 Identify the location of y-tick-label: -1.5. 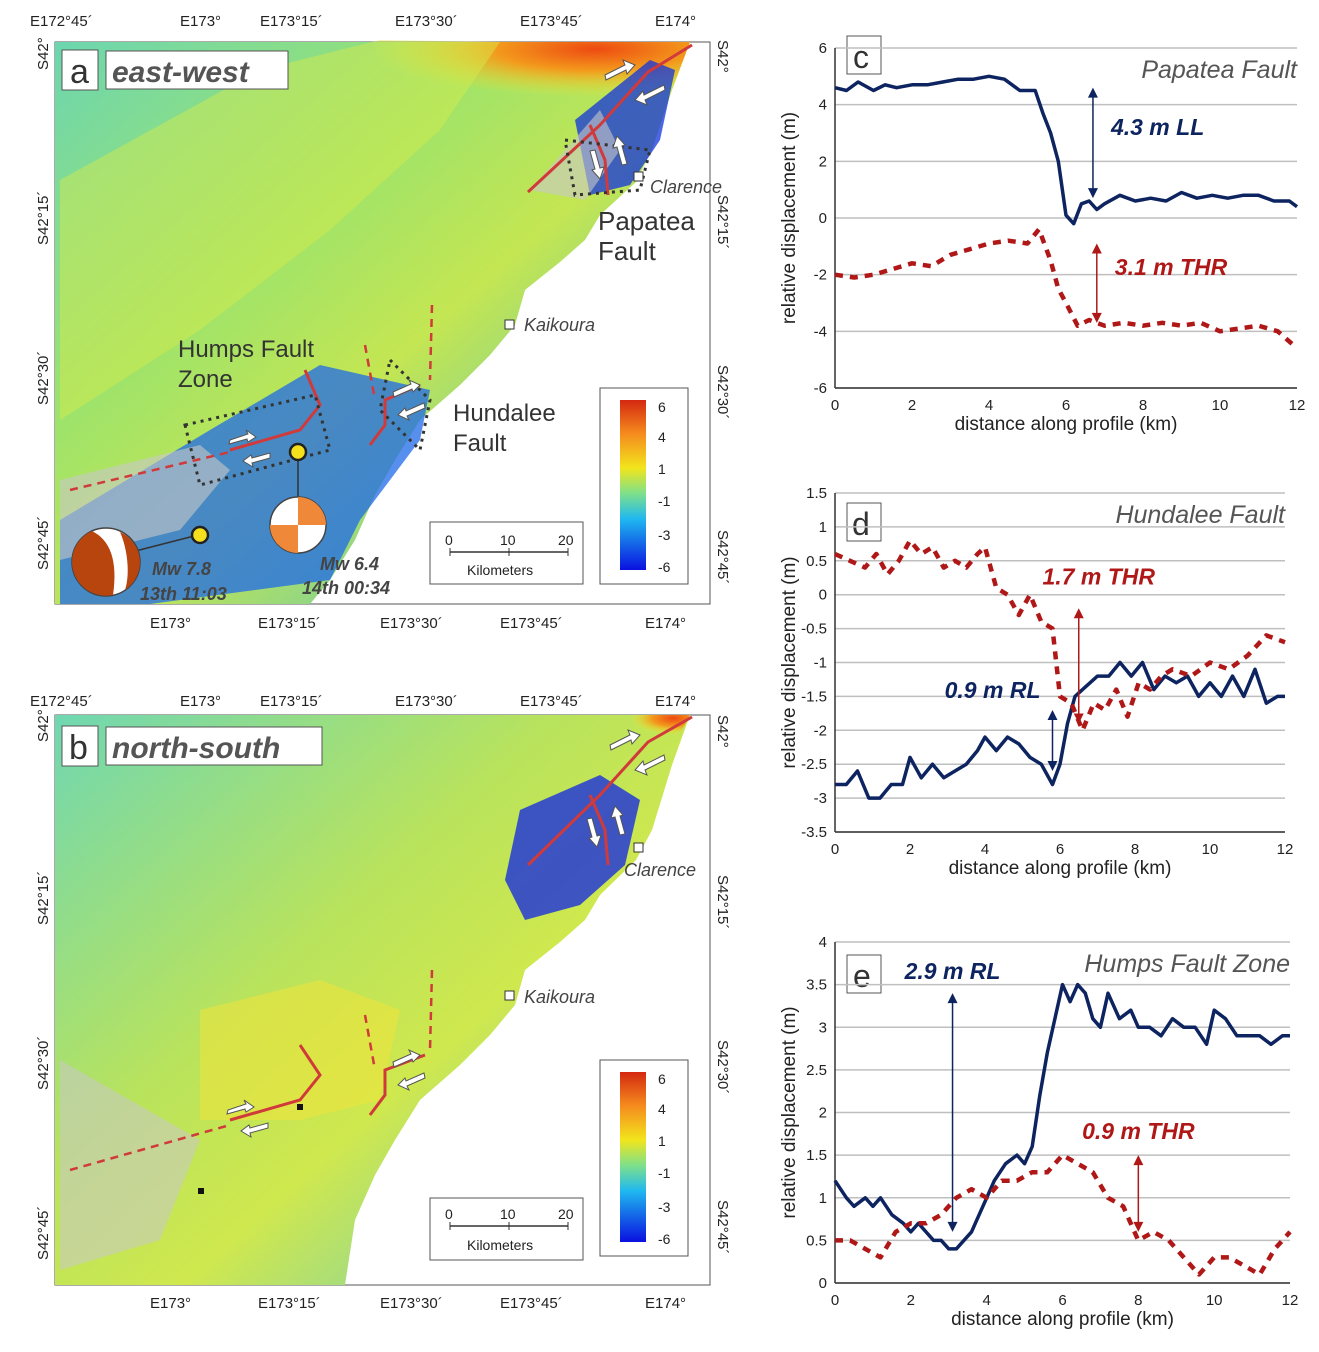
(814, 696).